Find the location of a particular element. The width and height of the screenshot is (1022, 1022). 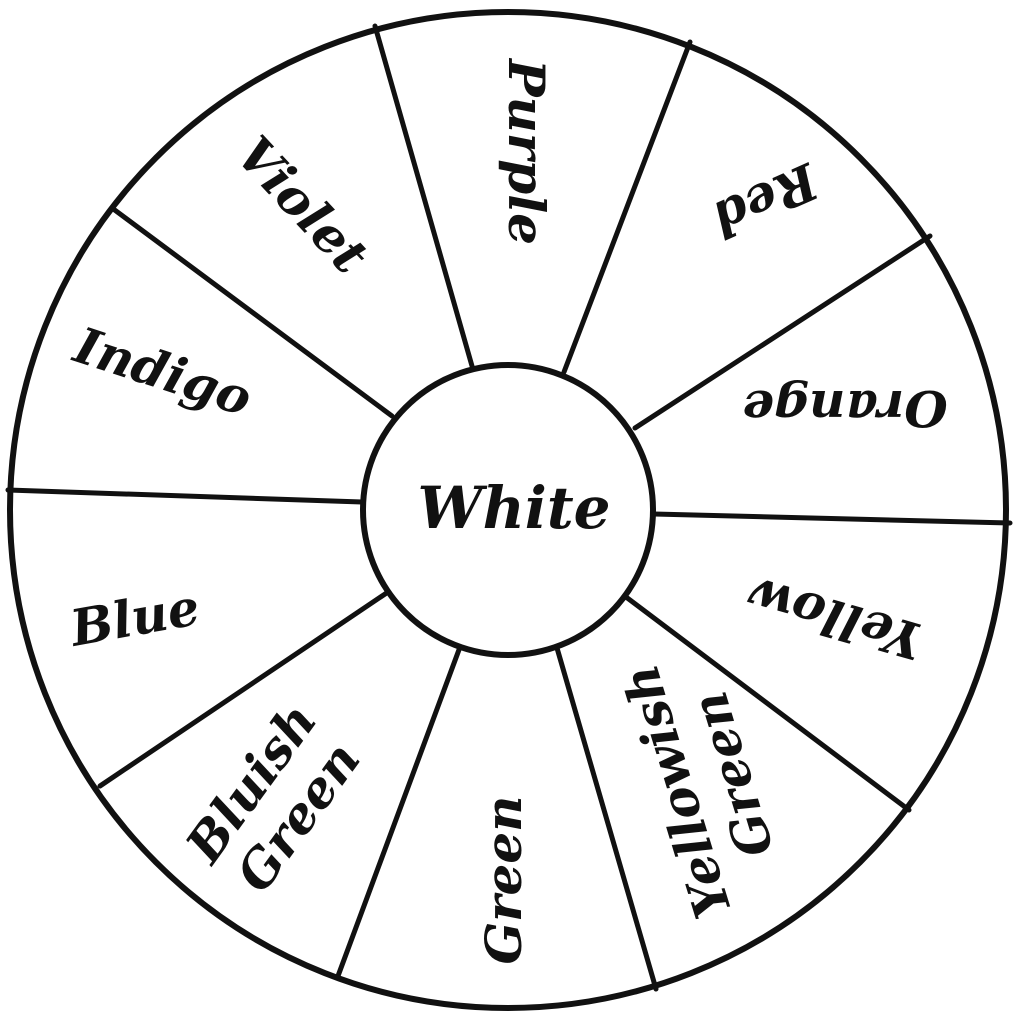

segment-label-line: Purple is located at coordinates (526, 151).